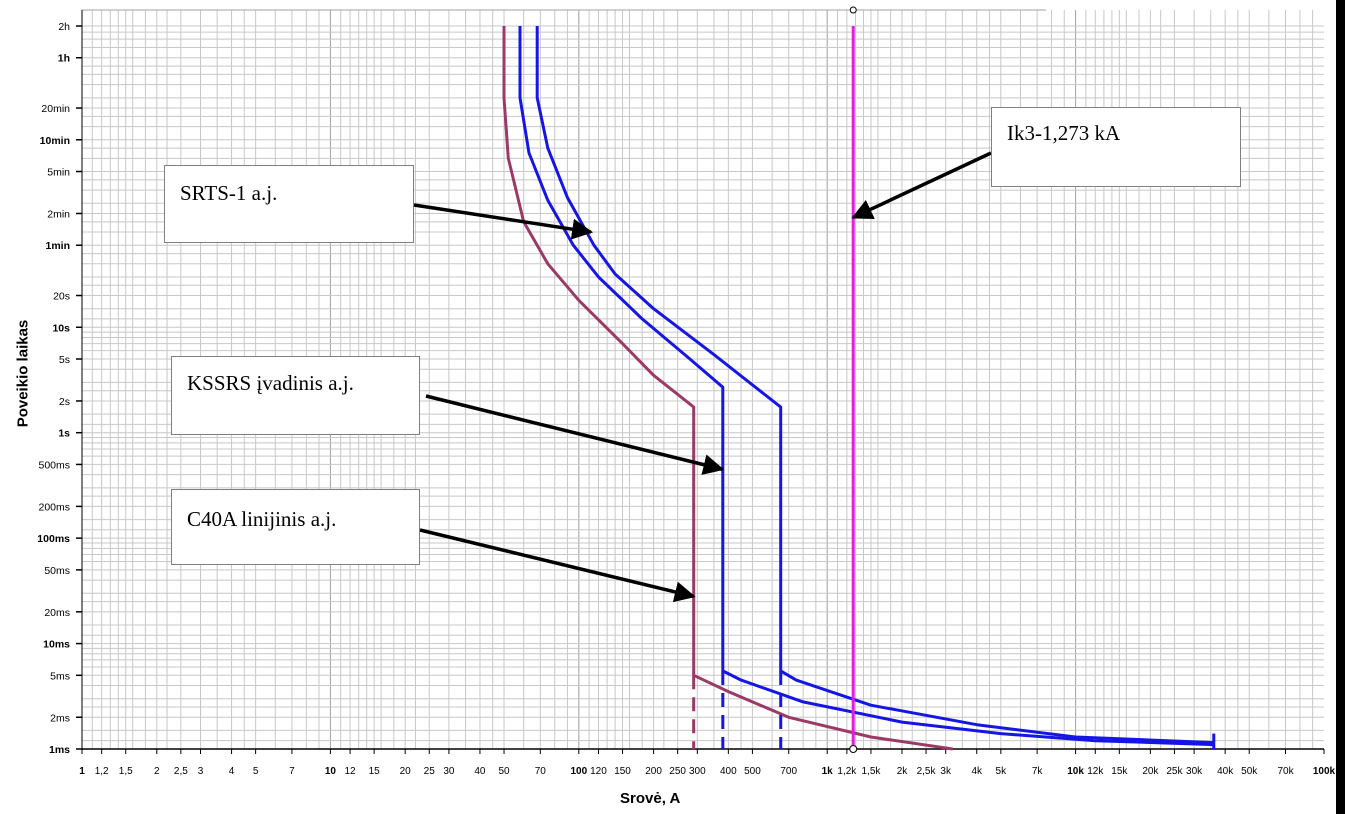  Describe the element at coordinates (331, 771) in the screenshot. I see `x-tick-label: 10` at that location.